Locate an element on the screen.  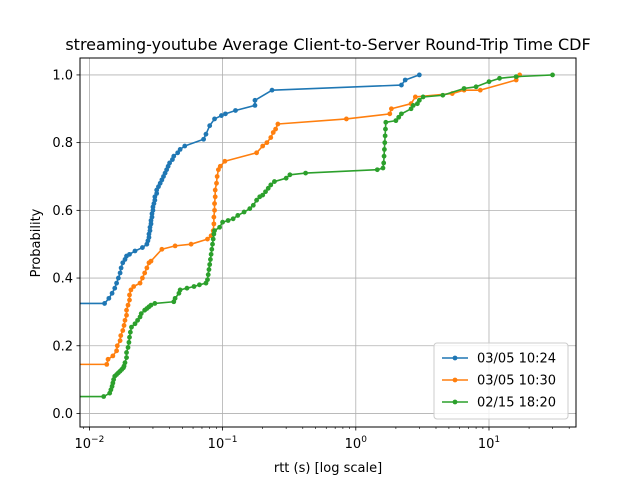
legend-item: 03/05 10:30 is located at coordinates (499, 381).